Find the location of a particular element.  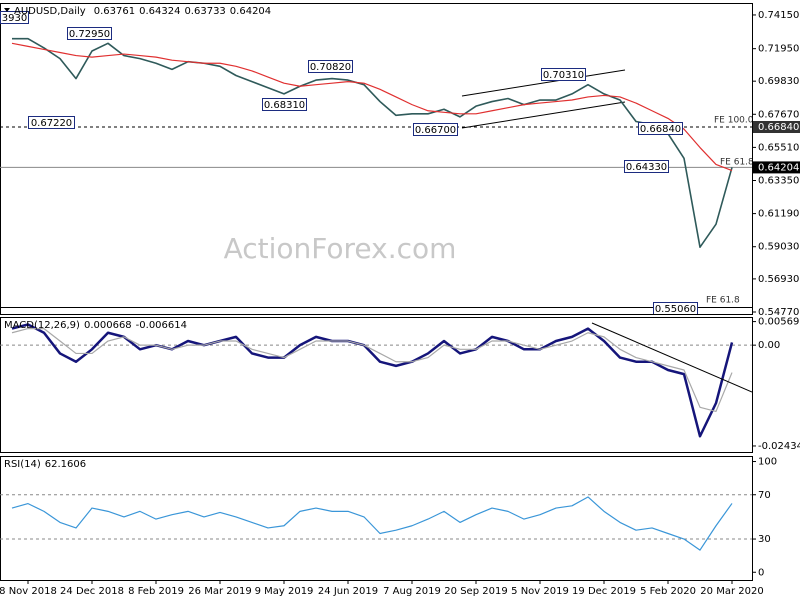

y-tick-label: 0.74150 is located at coordinates (778, 15).